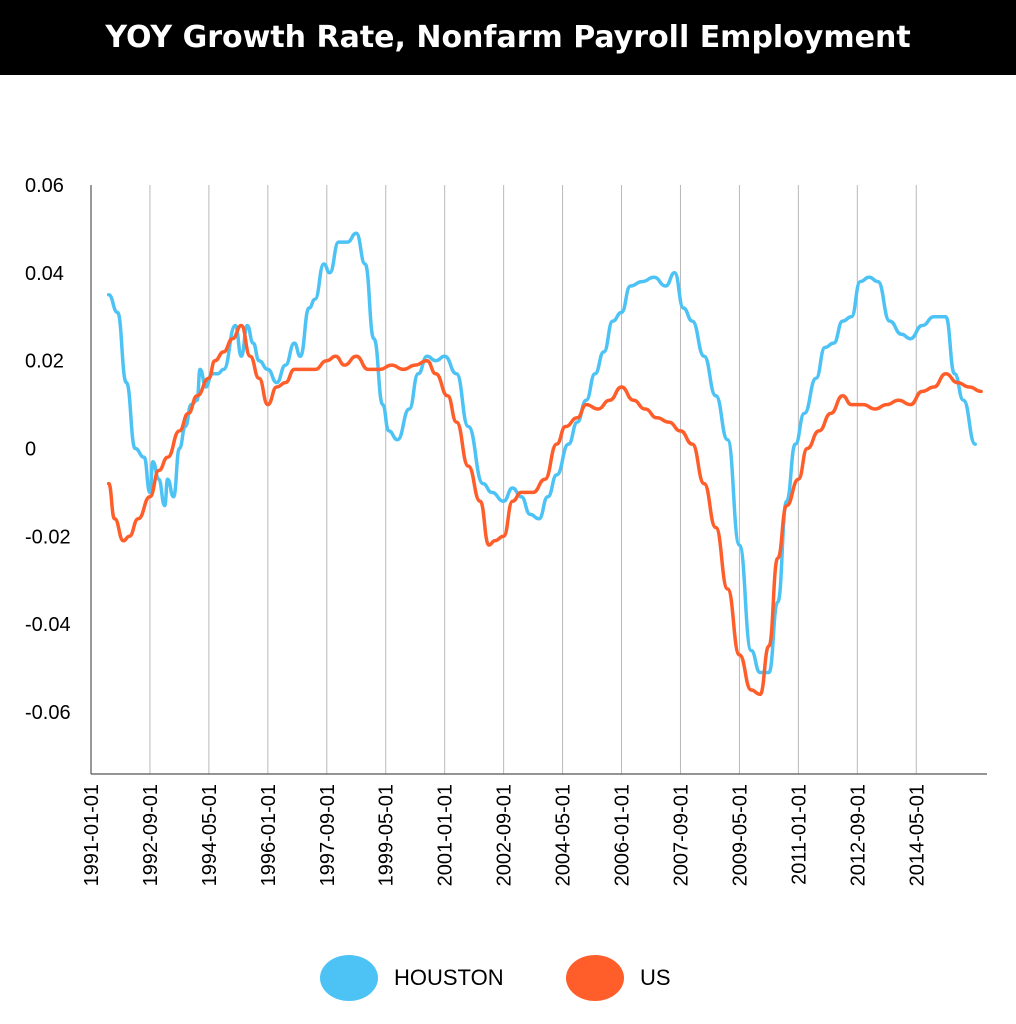 This screenshot has height=1024, width=1016. Describe the element at coordinates (210, 835) in the screenshot. I see `x-tick-label: 1994-05-01` at that location.